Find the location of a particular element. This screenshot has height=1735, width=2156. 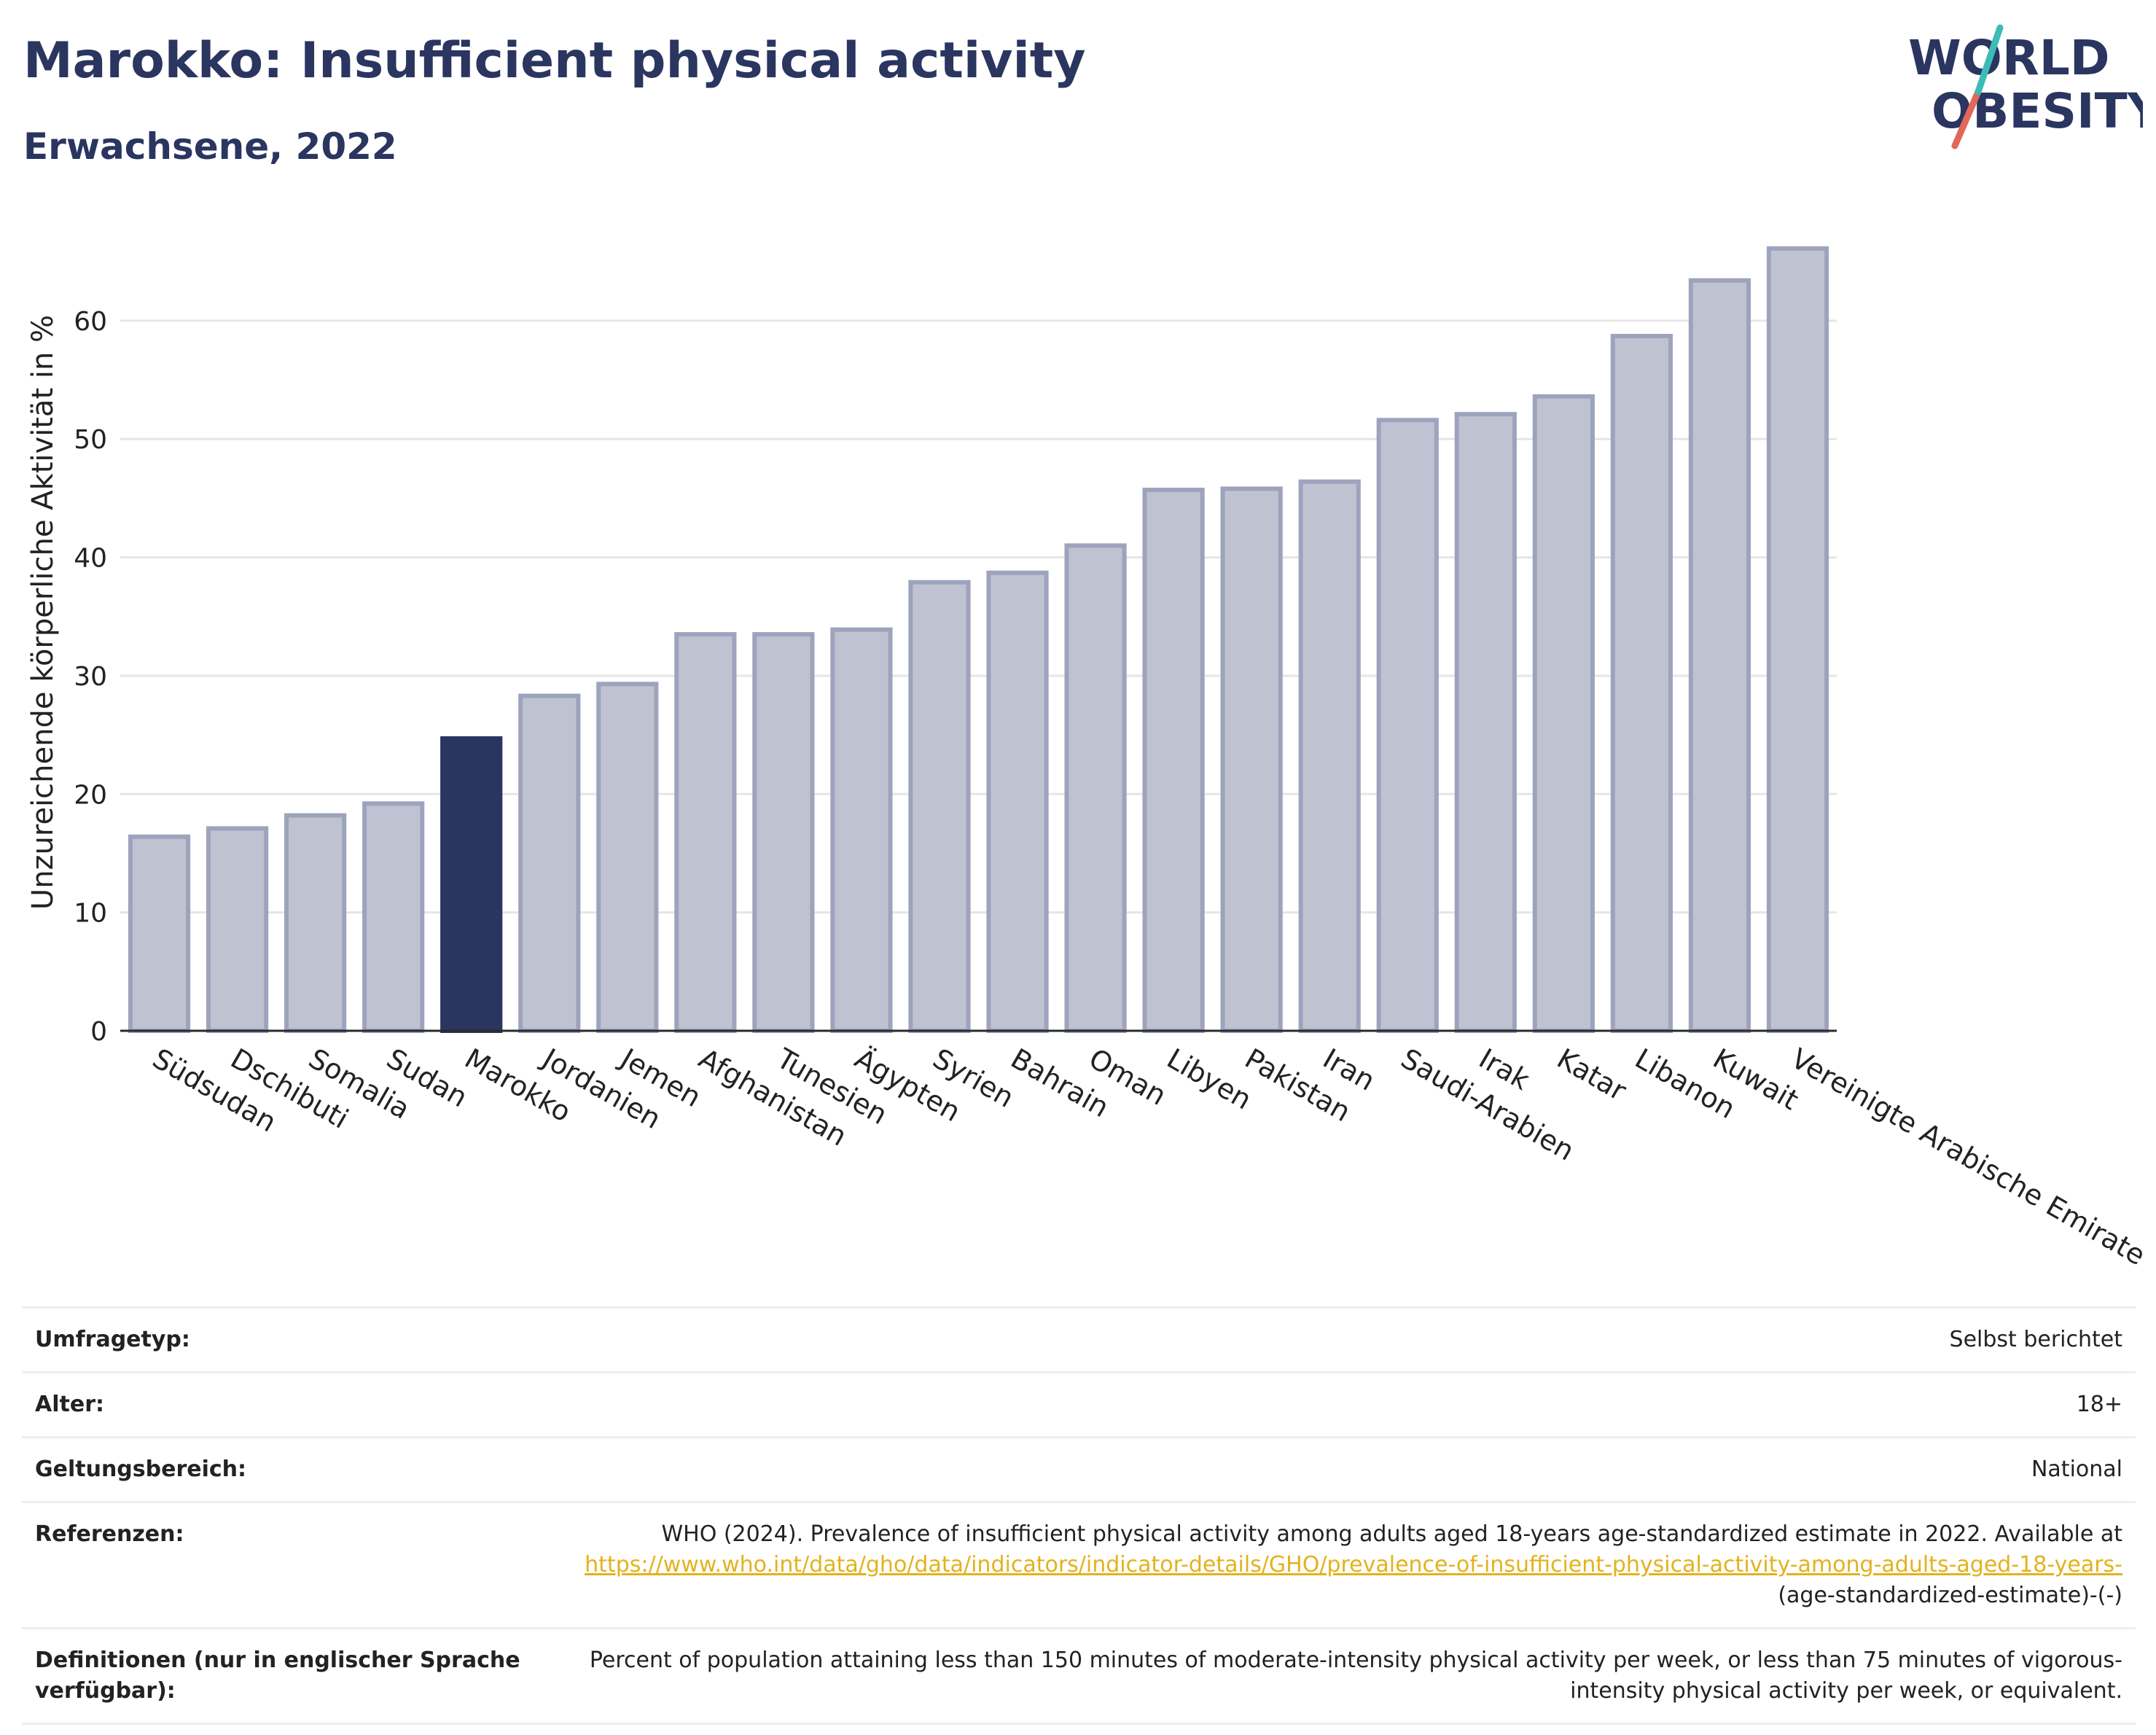

bar-katar is located at coordinates (1563, 714).